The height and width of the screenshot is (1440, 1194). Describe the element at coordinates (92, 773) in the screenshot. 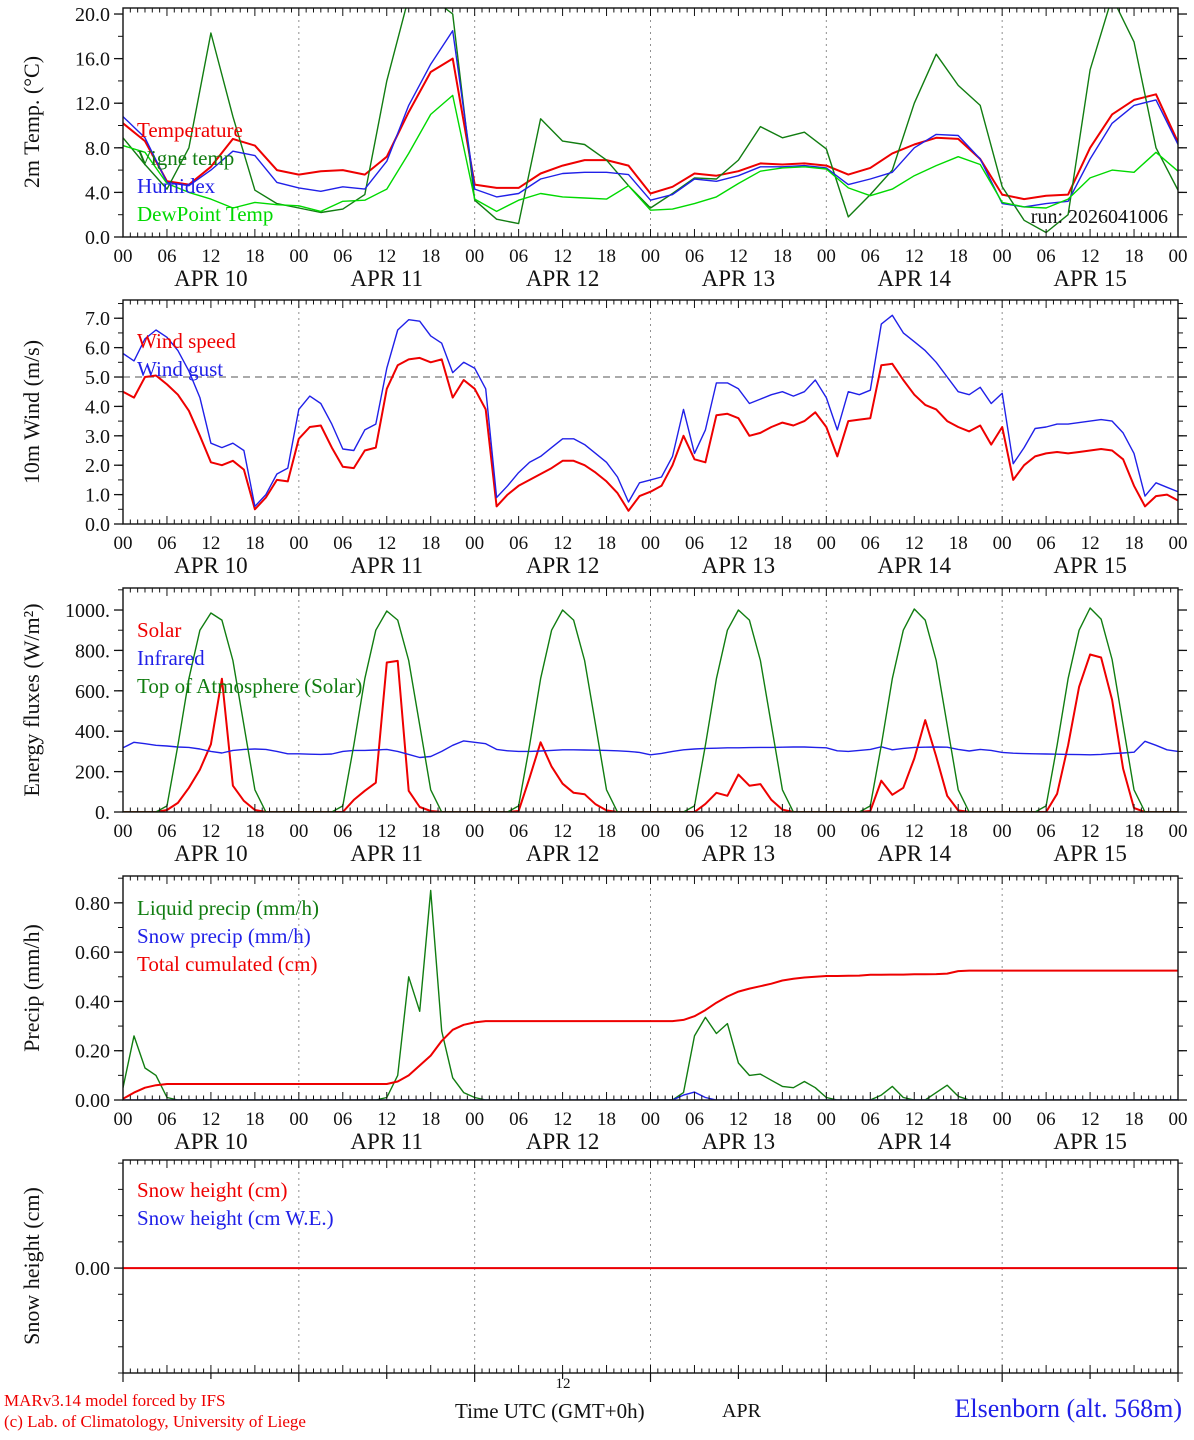

I see `svg-text: 200.` at that location.